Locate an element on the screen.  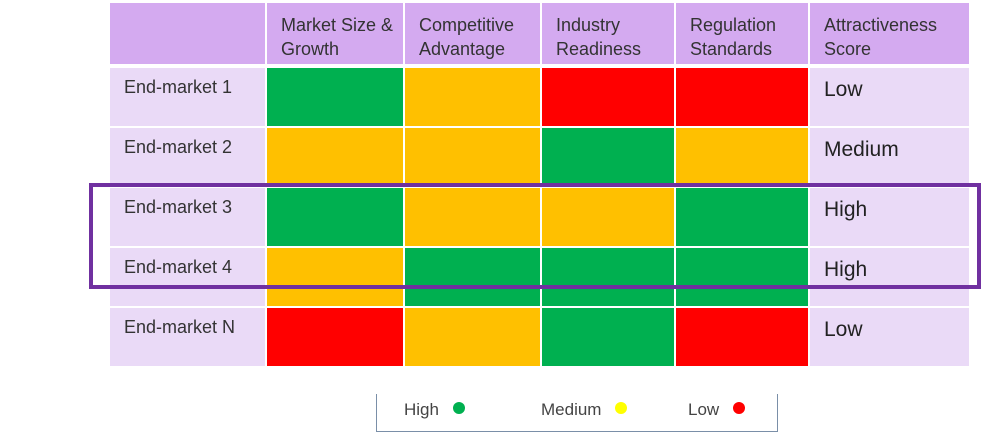
column-header-2: Competitive Advantage is located at coordinates (473, 34).